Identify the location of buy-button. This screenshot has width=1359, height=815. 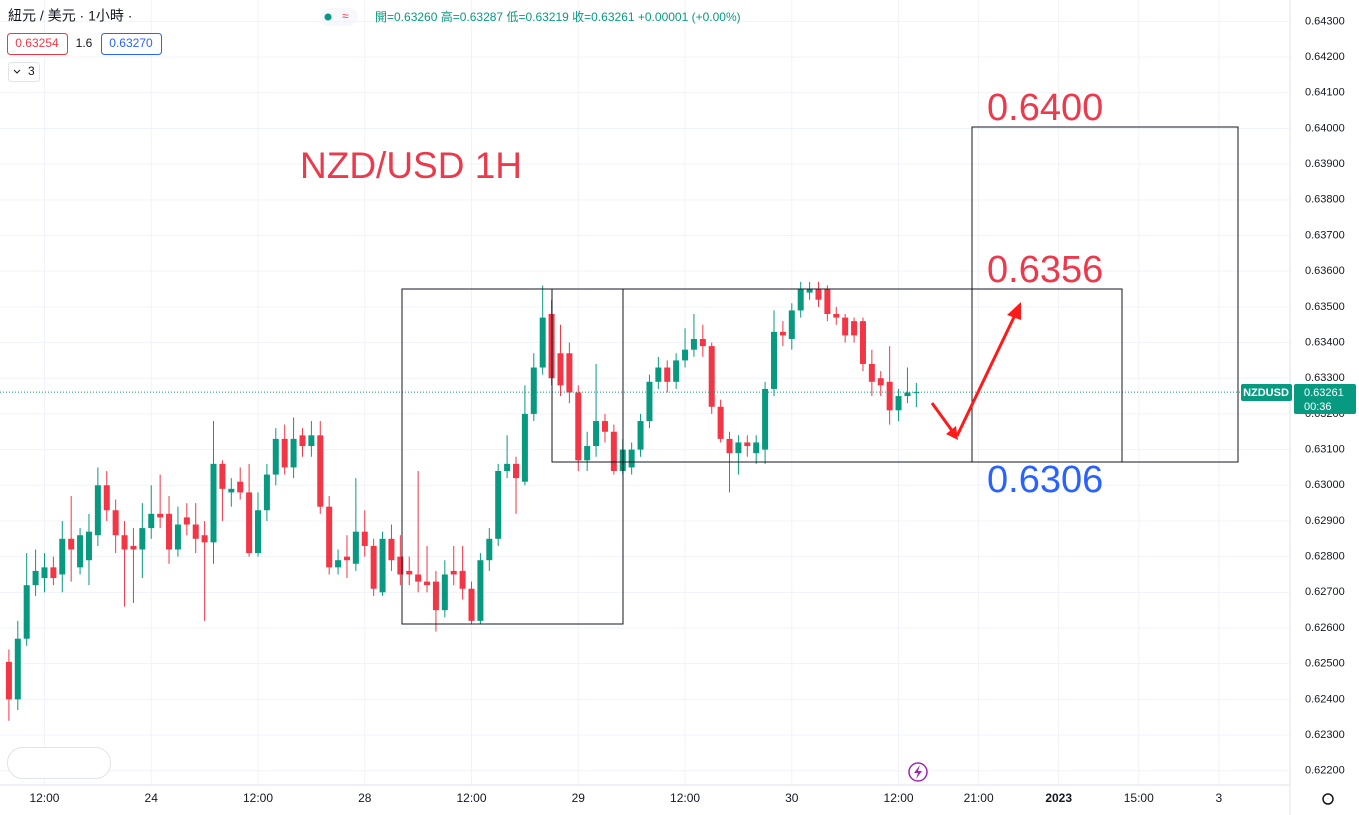
(131, 44).